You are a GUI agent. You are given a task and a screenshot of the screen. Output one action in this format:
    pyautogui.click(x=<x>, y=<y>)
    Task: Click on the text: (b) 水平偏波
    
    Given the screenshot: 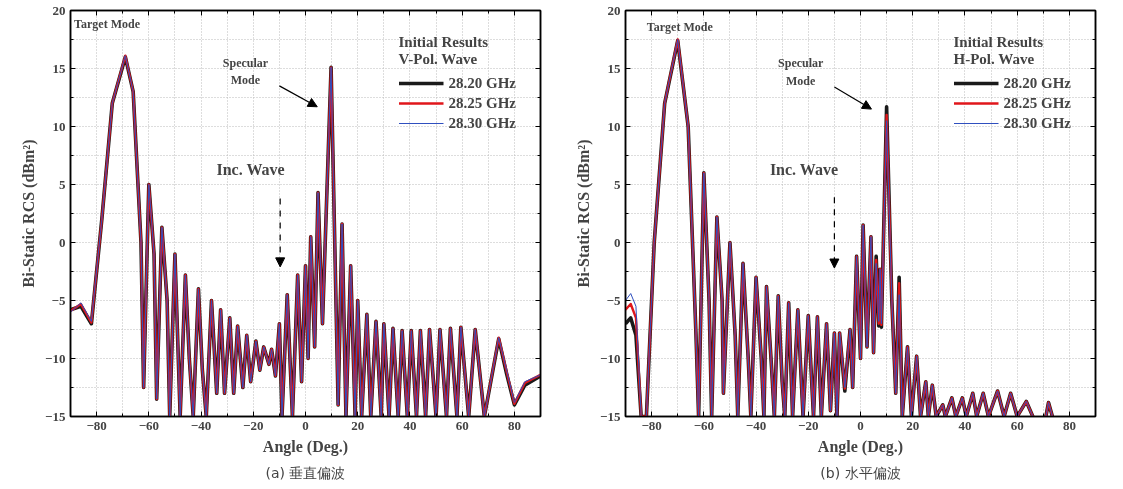 What is the action you would take?
    pyautogui.click(x=860, y=472)
    